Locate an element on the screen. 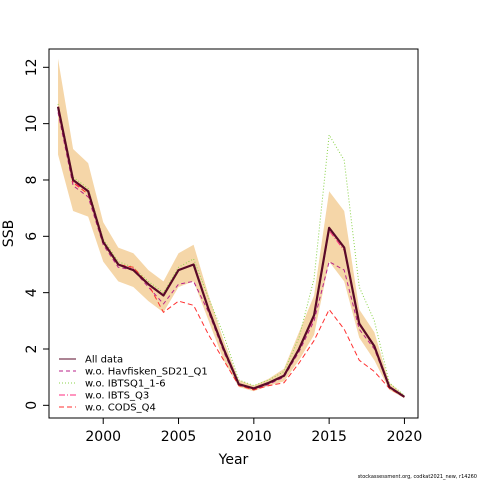 The image size is (480, 480). y-tick-label: 0 is located at coordinates (32, 405).